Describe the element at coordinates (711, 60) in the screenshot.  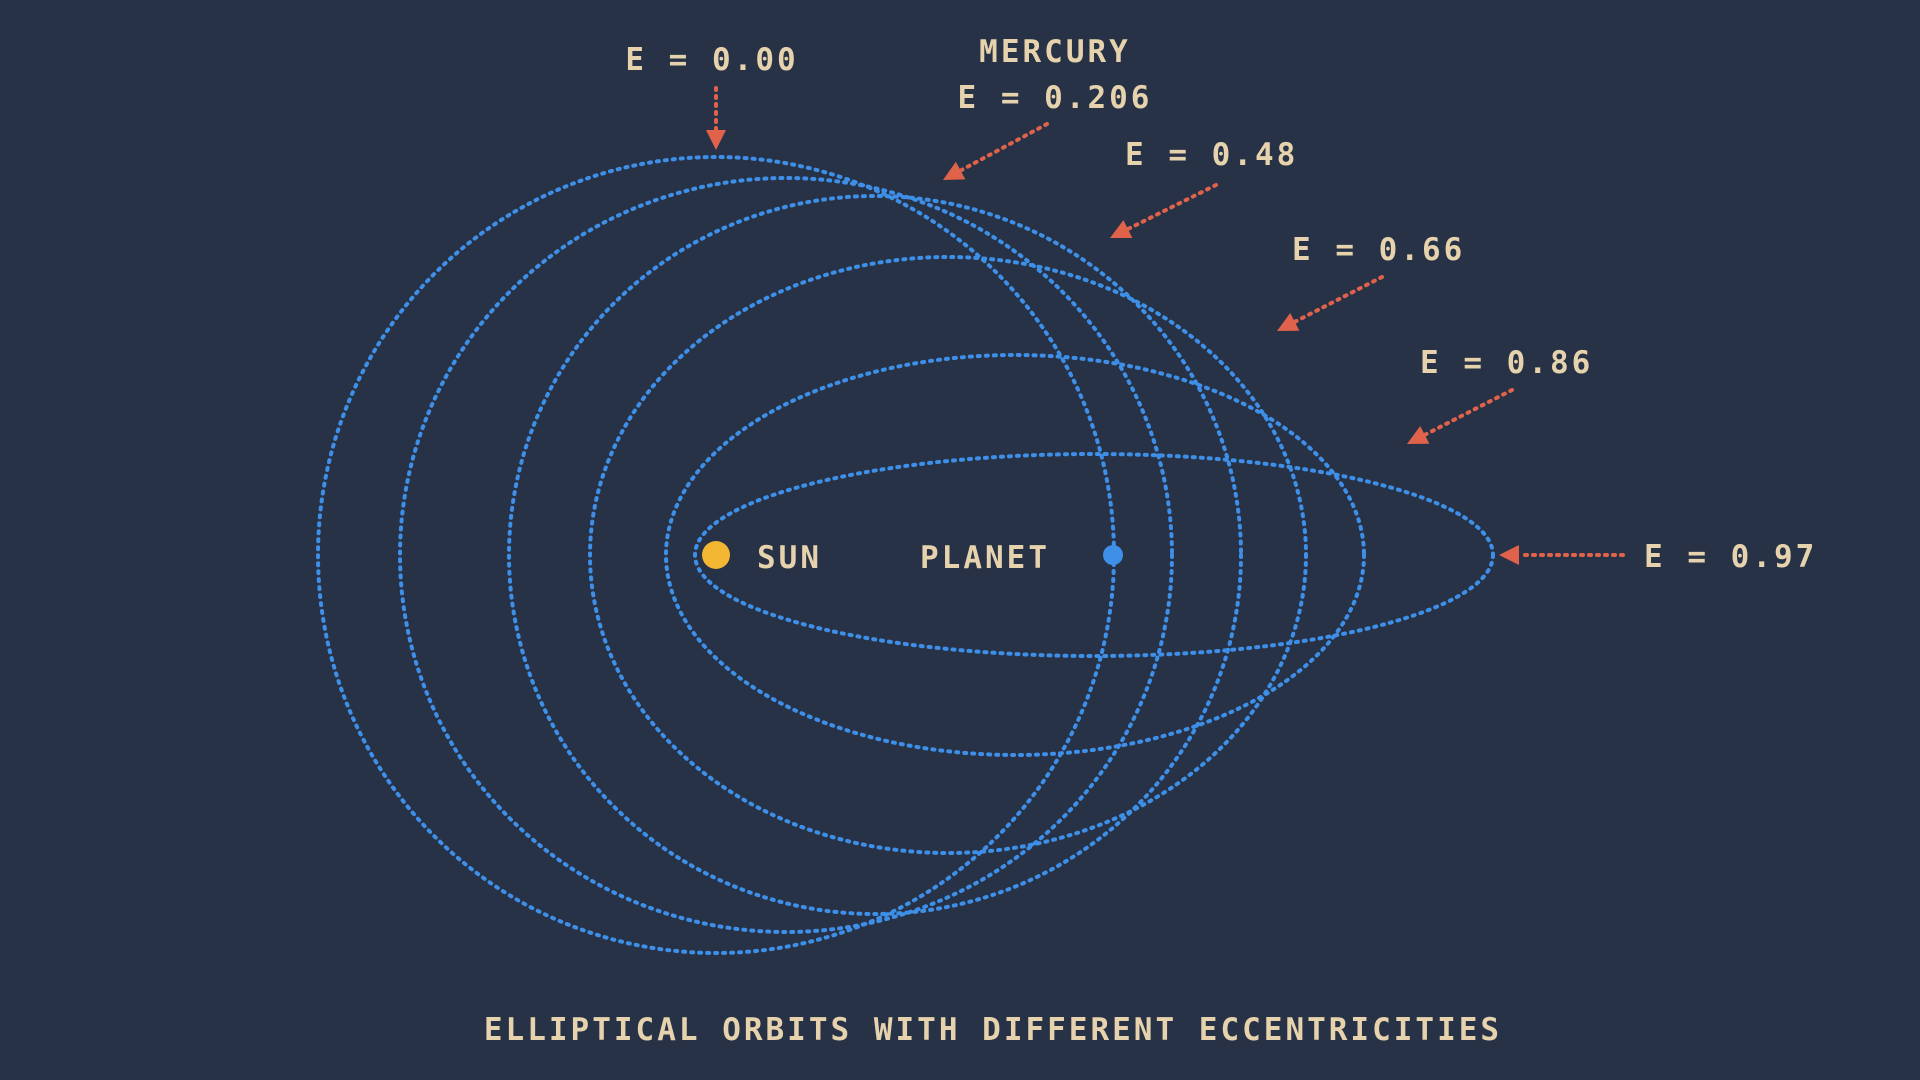
I see `eccentricity-label: E = 0.00` at that location.